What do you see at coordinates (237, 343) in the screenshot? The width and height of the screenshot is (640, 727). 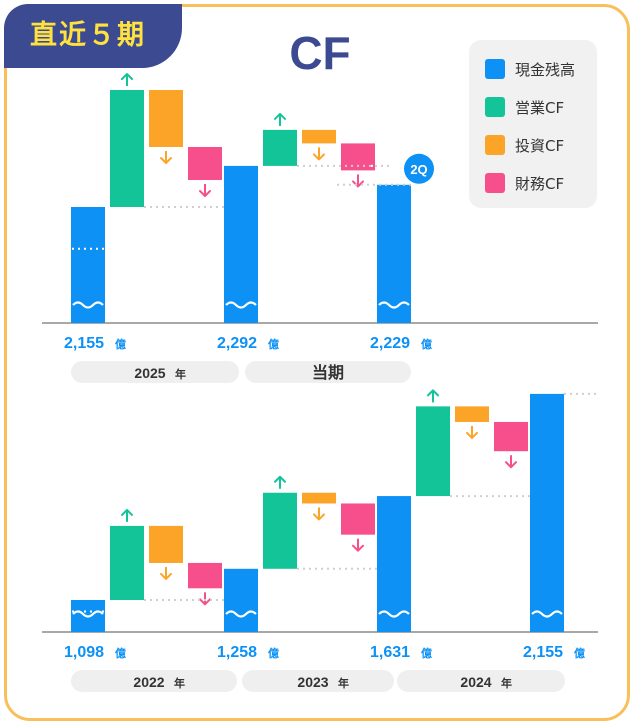 I see `chart1-balance-label-2: 2,292` at bounding box center [237, 343].